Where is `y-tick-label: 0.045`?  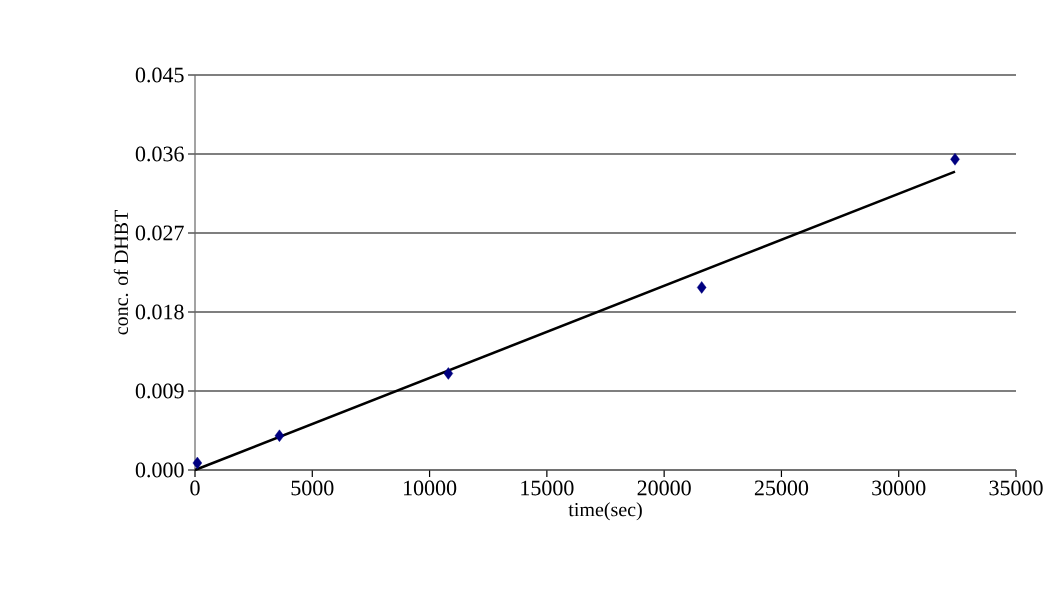
y-tick-label: 0.045 is located at coordinates (159, 75).